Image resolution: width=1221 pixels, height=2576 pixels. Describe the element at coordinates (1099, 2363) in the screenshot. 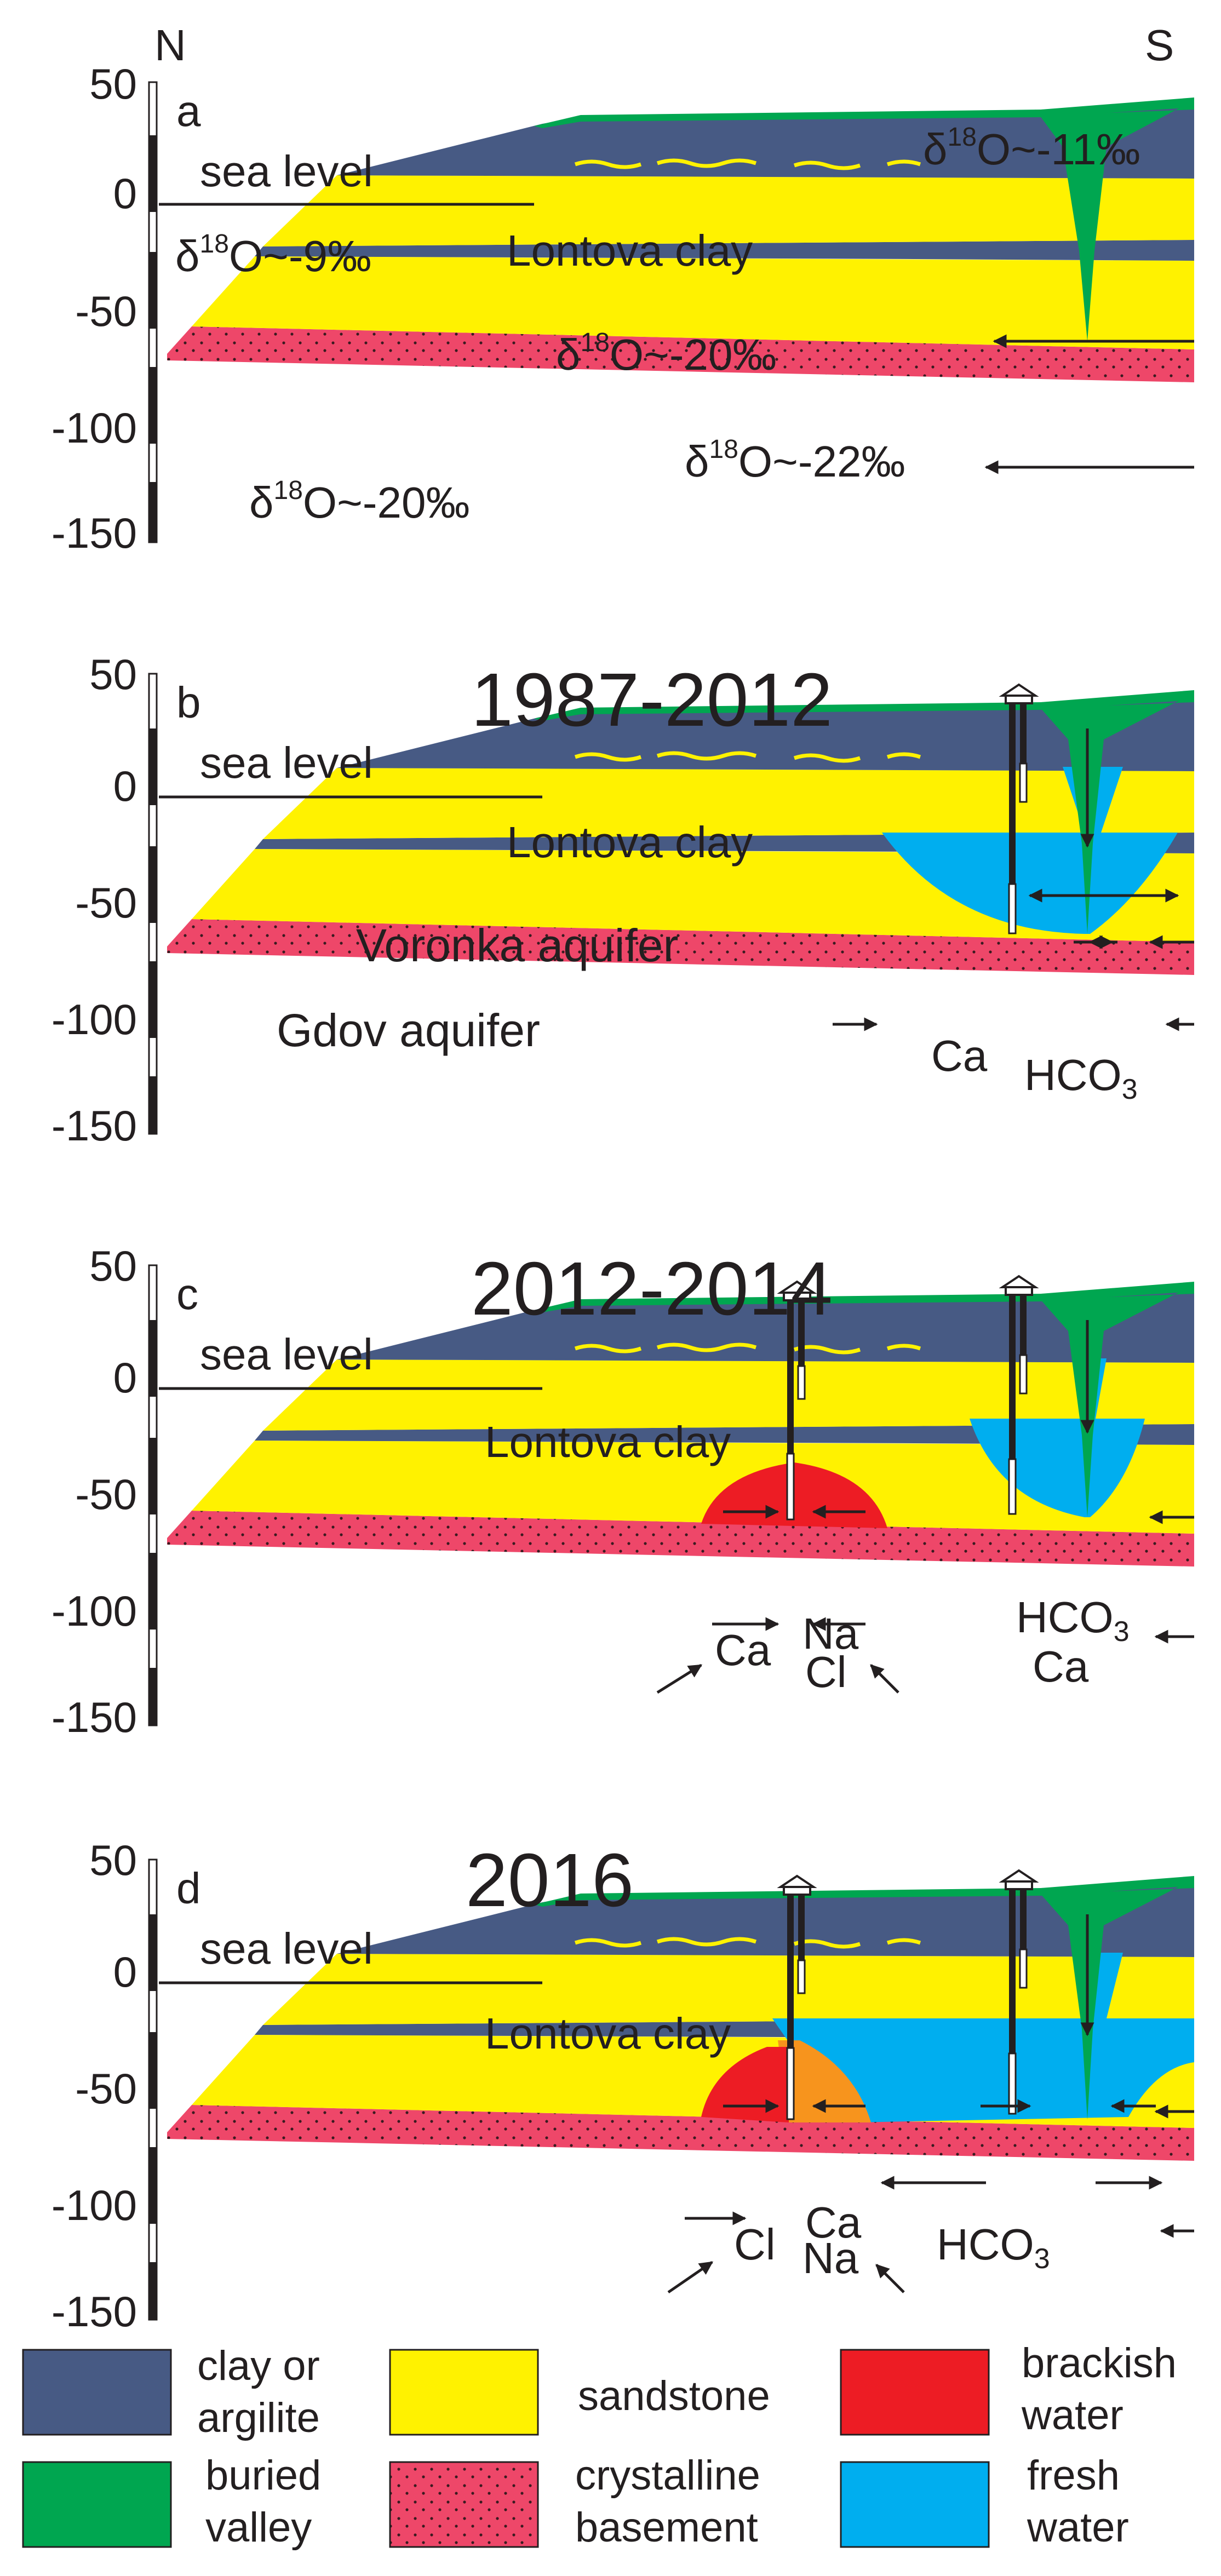

I see `legend-brackish-line1: brackish` at that location.